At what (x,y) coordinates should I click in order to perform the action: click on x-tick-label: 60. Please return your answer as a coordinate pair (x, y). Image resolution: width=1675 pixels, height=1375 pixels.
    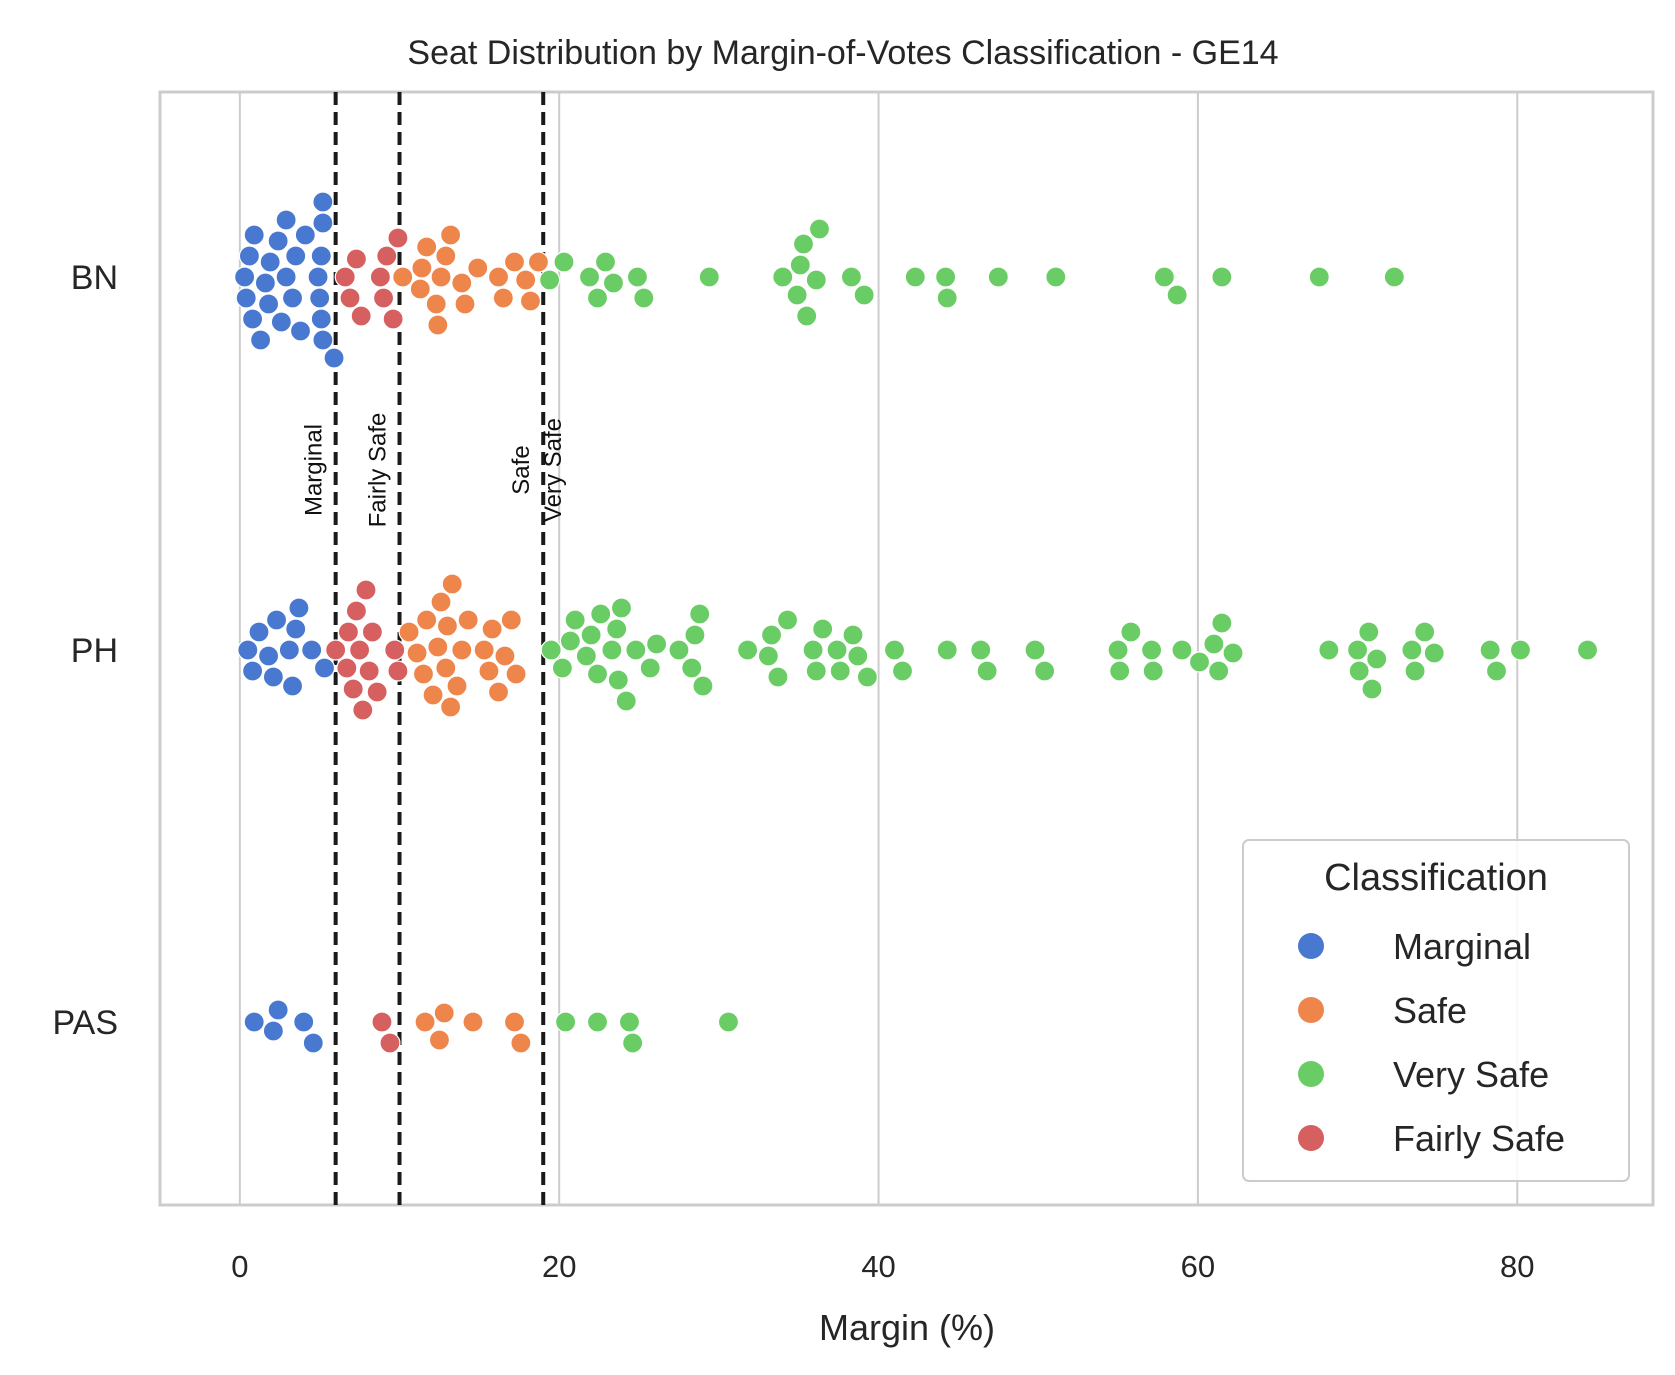
    Looking at the image, I should click on (1198, 1266).